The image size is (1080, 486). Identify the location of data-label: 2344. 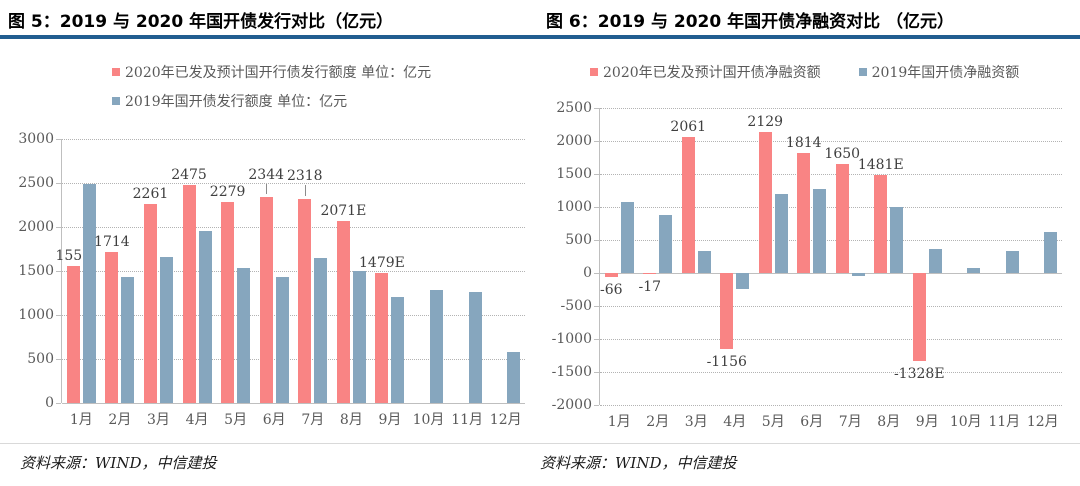
(266, 174).